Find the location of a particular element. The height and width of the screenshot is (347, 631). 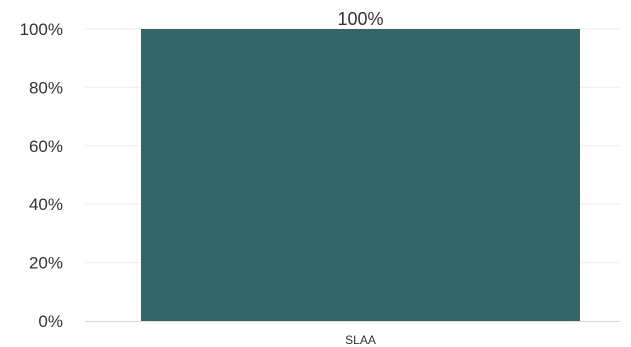

data-label: 100% is located at coordinates (360, 19).